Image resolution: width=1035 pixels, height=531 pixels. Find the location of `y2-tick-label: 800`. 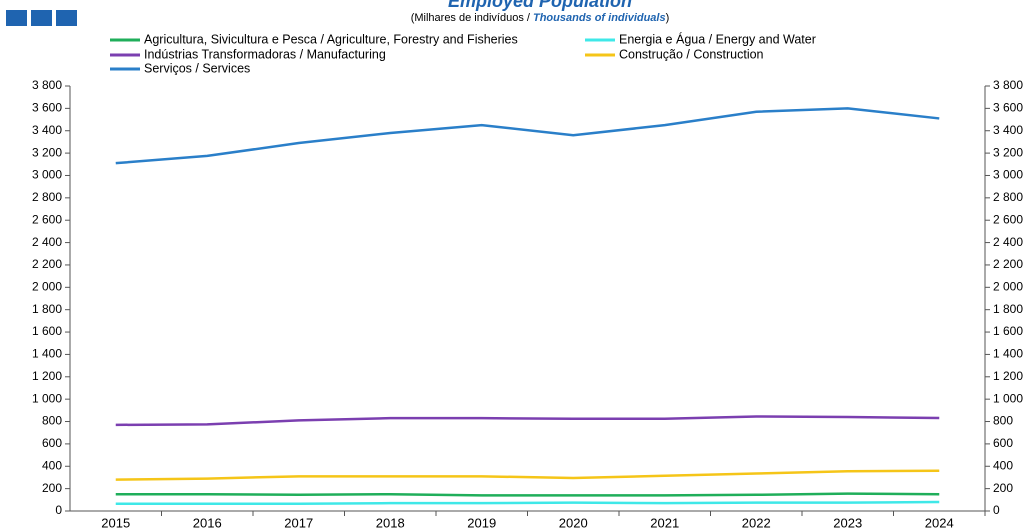

y2-tick-label: 800 is located at coordinates (1003, 421).